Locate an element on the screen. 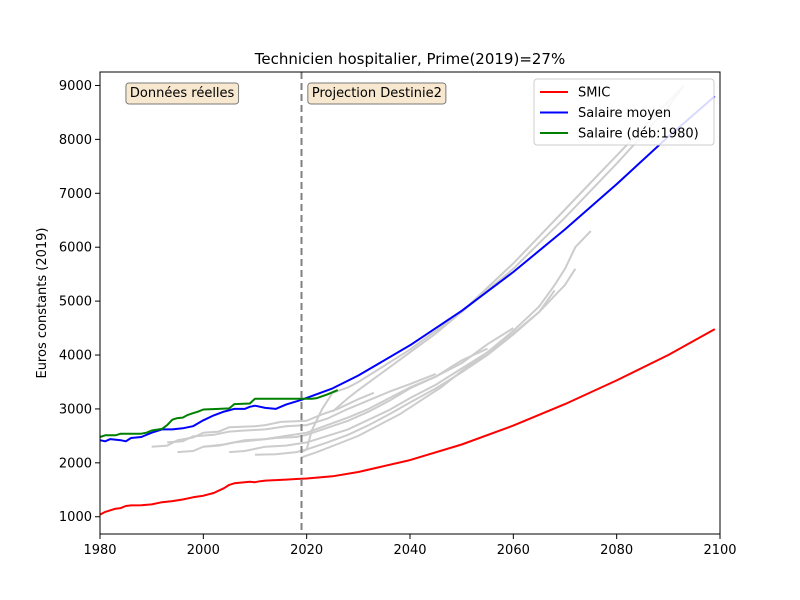  y-tick-label: 3000 is located at coordinates (75, 409).